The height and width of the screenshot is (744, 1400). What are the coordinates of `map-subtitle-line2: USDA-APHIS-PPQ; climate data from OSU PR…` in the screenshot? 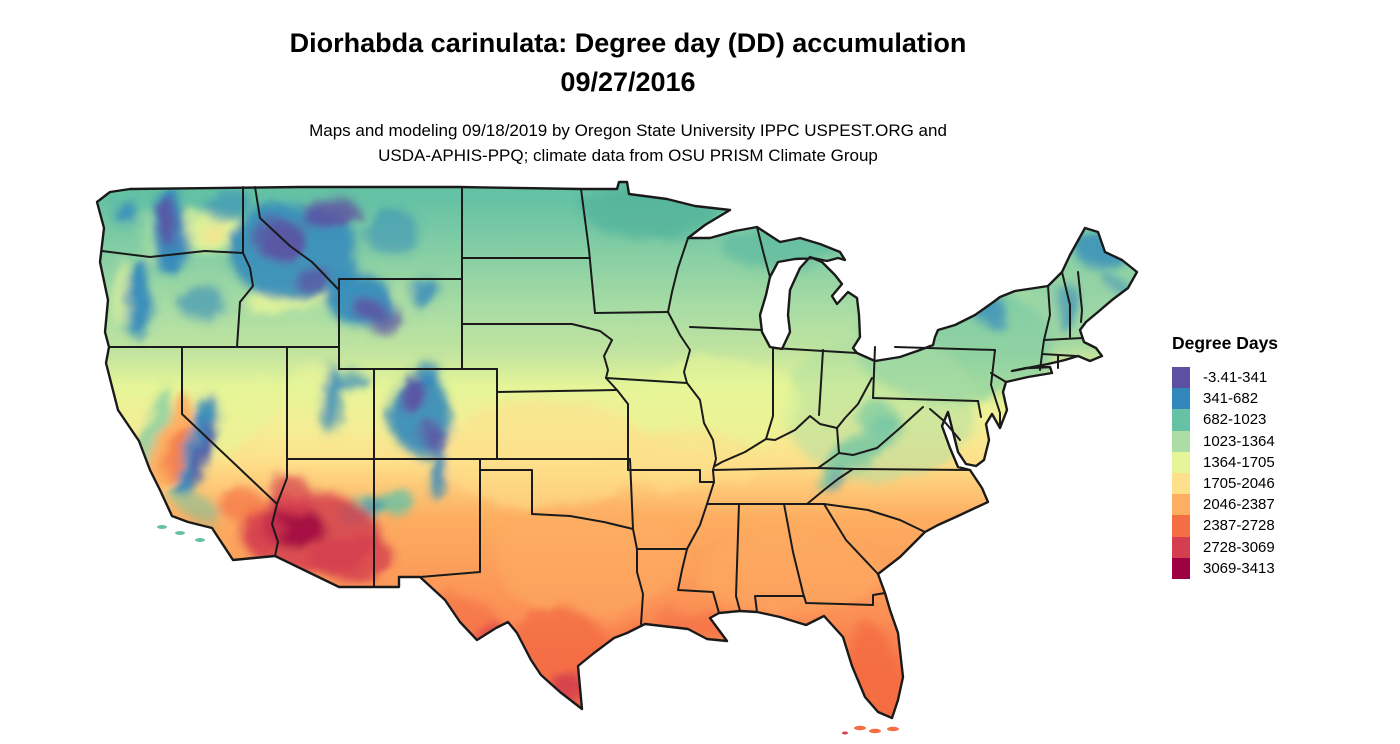 It's located at (628, 155).